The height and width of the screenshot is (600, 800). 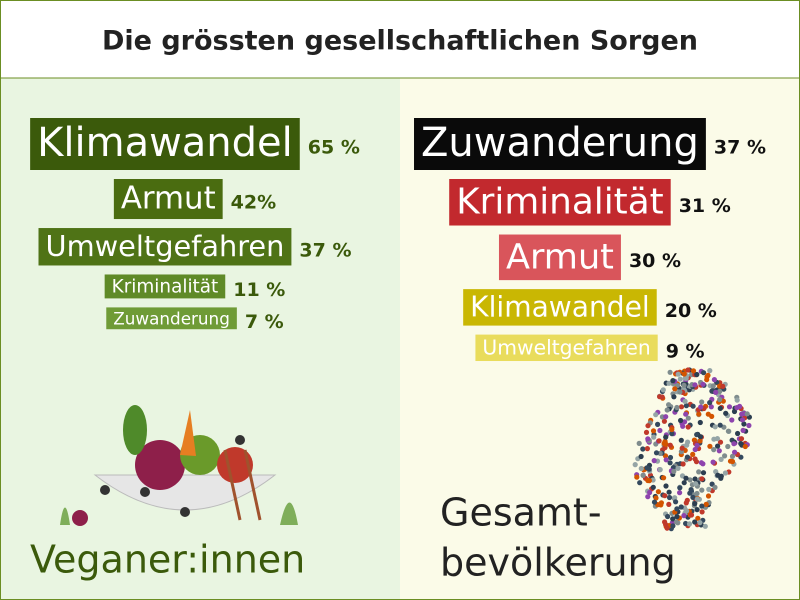 What do you see at coordinates (590, 144) in the screenshot?
I see `bar-item: Zuwanderung 37 %` at bounding box center [590, 144].